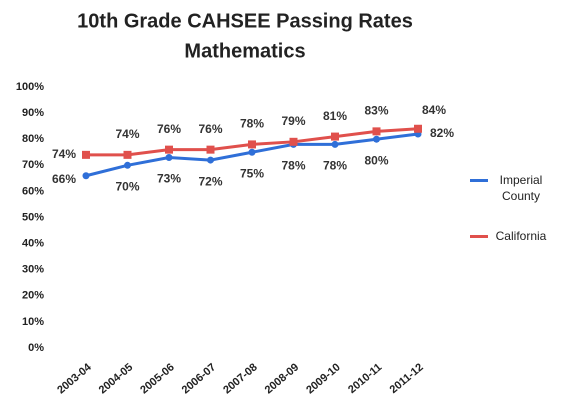 Image resolution: width=561 pixels, height=410 pixels. Describe the element at coordinates (36, 348) in the screenshot. I see `y-tick-label: 0%` at that location.